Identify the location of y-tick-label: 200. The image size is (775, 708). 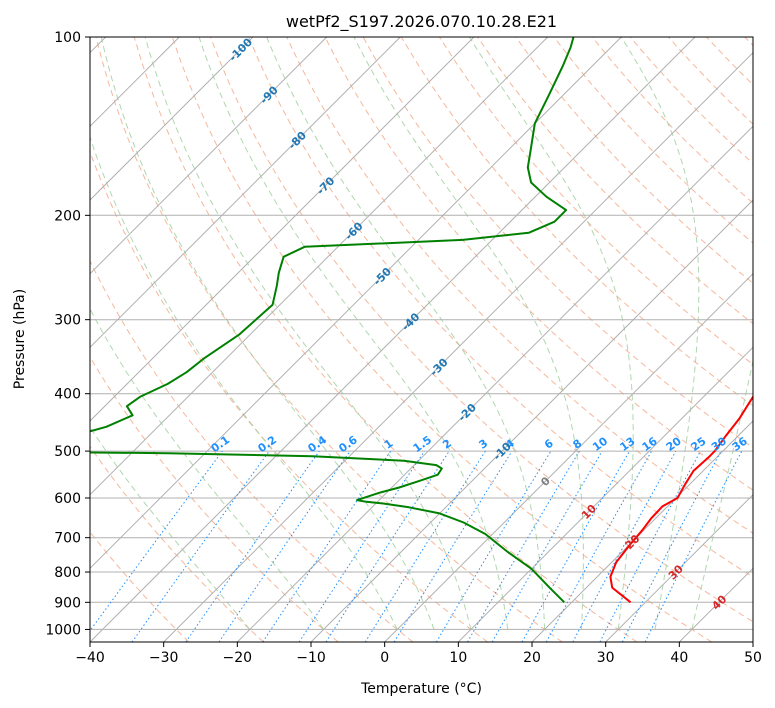
(67, 216).